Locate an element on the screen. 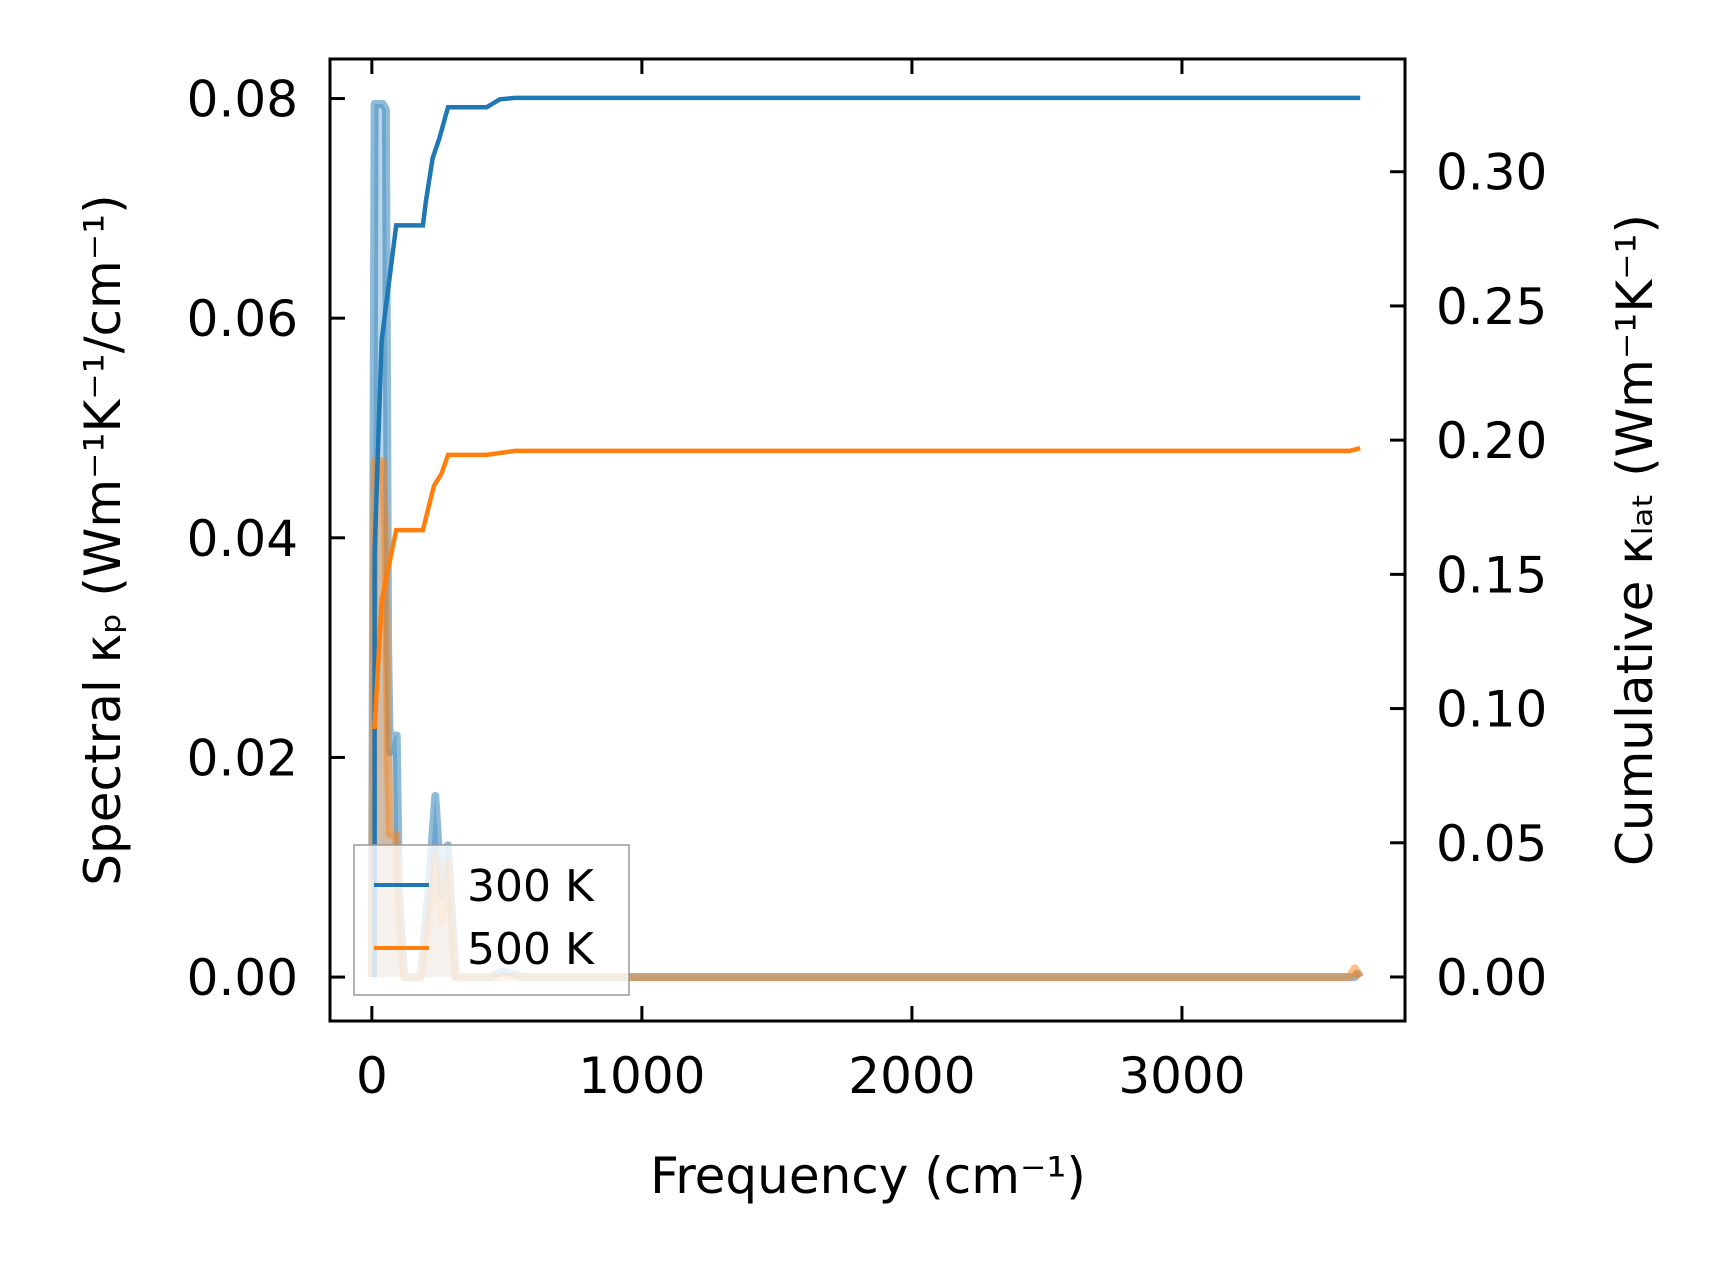 The width and height of the screenshot is (1716, 1264). y-left-tick-label: 0.02 is located at coordinates (242, 758).